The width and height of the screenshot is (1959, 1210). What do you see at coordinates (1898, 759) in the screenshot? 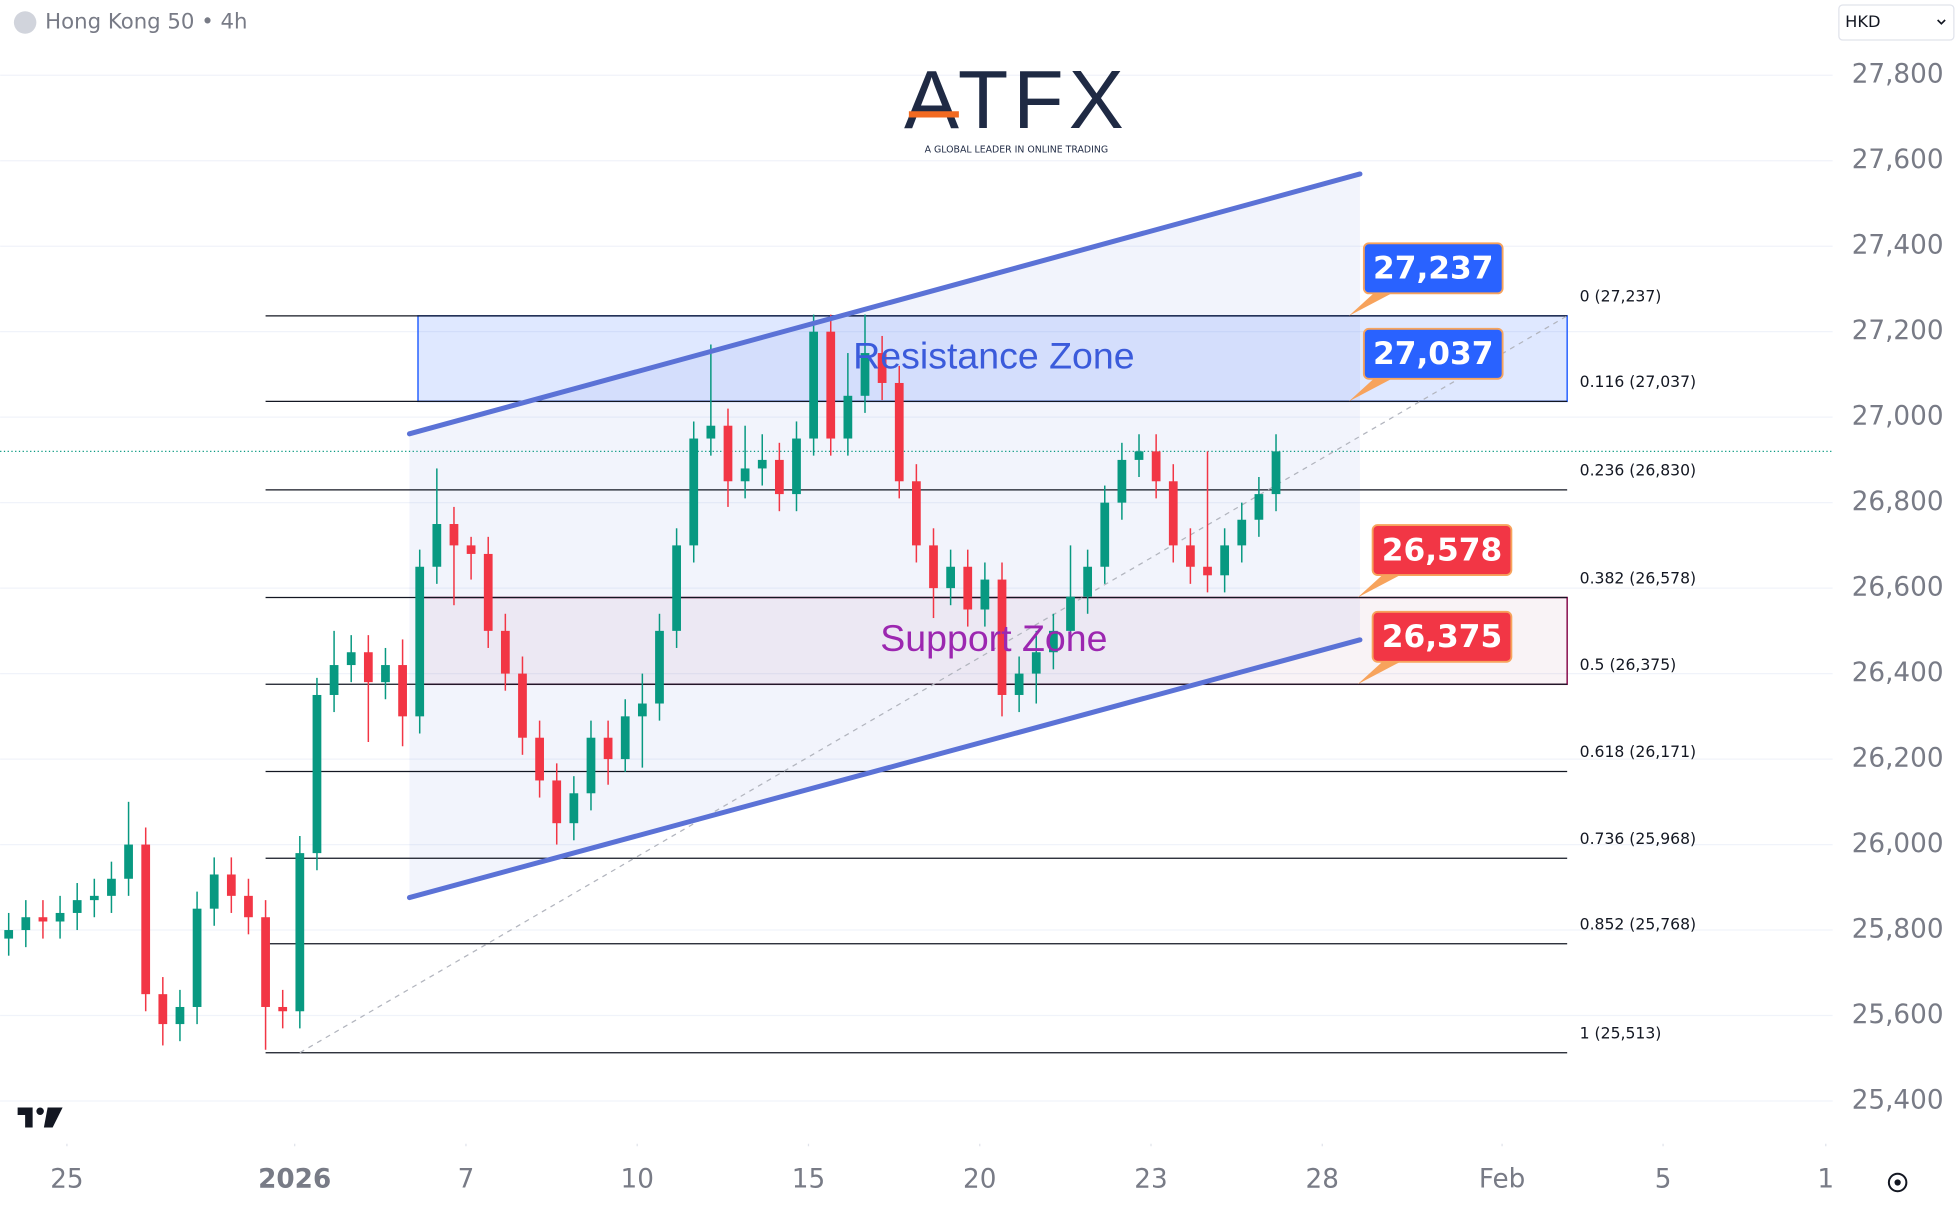
I see `y-tick-label: 26,200` at bounding box center [1898, 759].